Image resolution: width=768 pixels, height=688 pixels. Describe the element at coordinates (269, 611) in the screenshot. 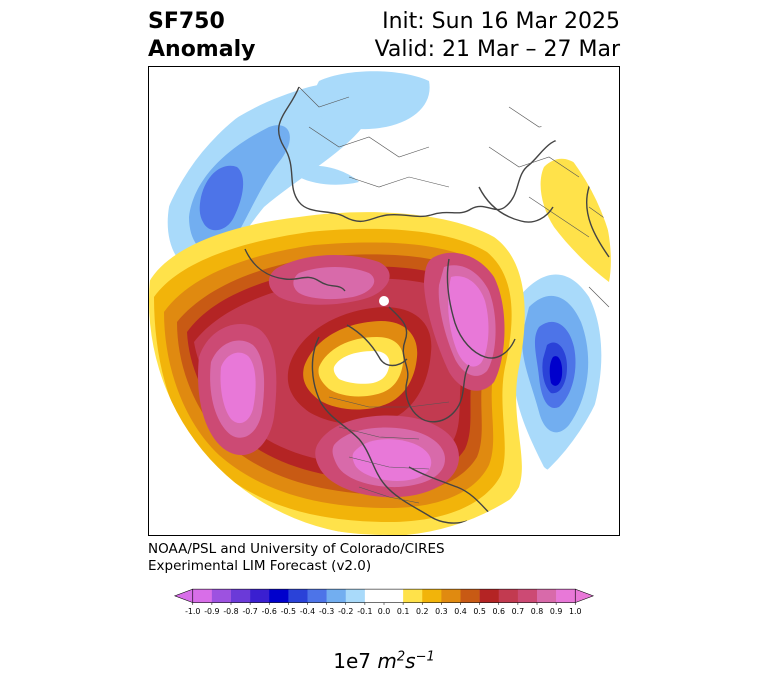

I see `colorbar-tick-label: -0.6` at that location.